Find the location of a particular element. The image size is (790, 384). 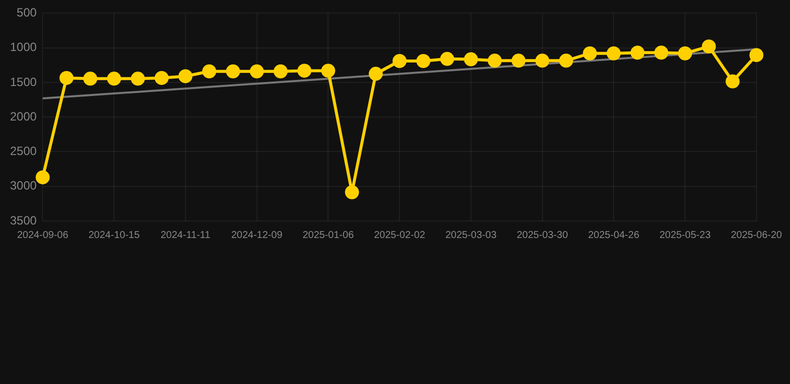

x-tick-label: 2025-01-06 is located at coordinates (328, 235).